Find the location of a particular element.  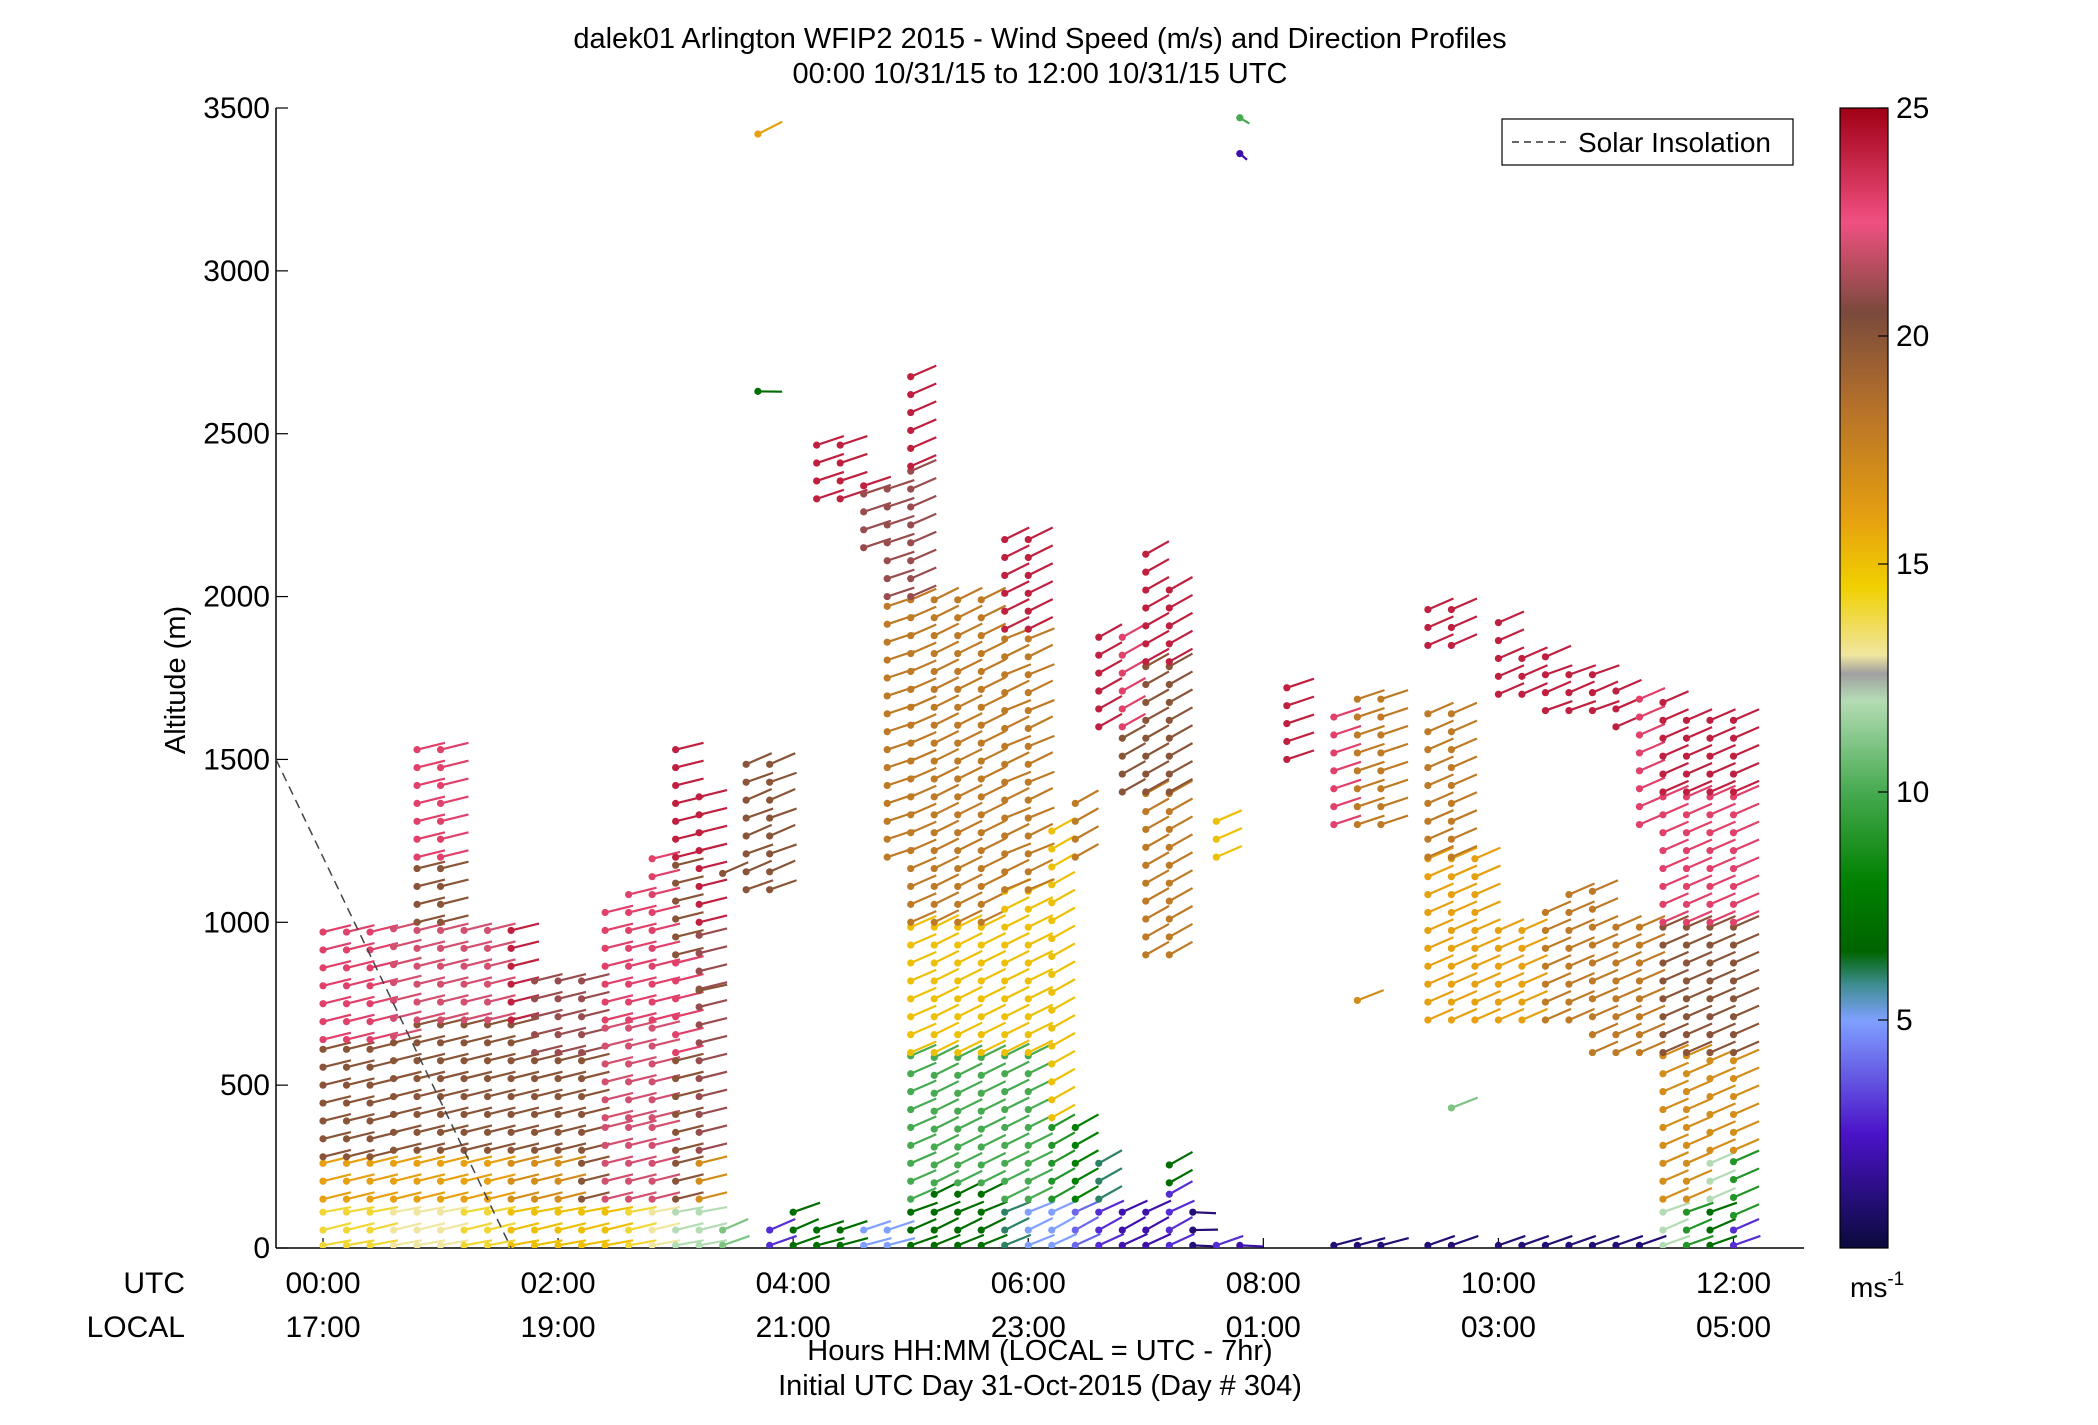

x-tick-label-utc: 08:00 is located at coordinates (1263, 1283).